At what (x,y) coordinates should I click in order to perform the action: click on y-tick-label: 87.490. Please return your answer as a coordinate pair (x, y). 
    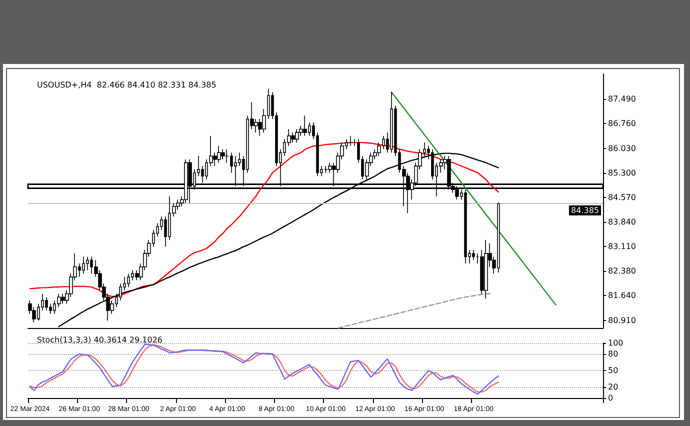
    Looking at the image, I should click on (622, 99).